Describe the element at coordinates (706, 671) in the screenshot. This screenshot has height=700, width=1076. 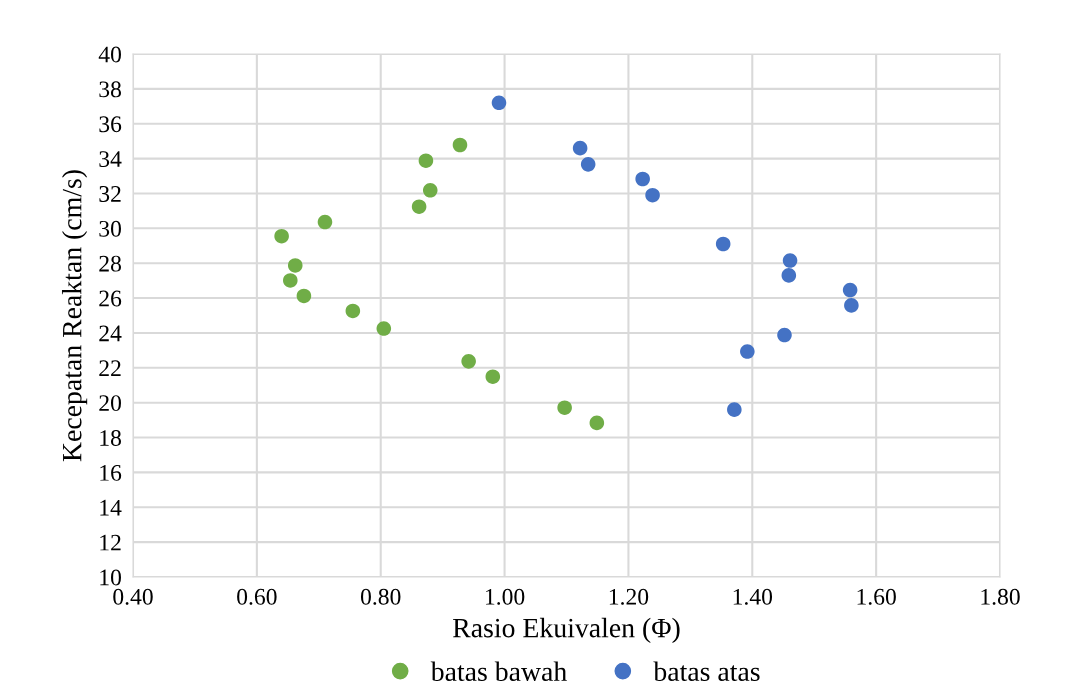
I see `legend-label: batas atas` at that location.